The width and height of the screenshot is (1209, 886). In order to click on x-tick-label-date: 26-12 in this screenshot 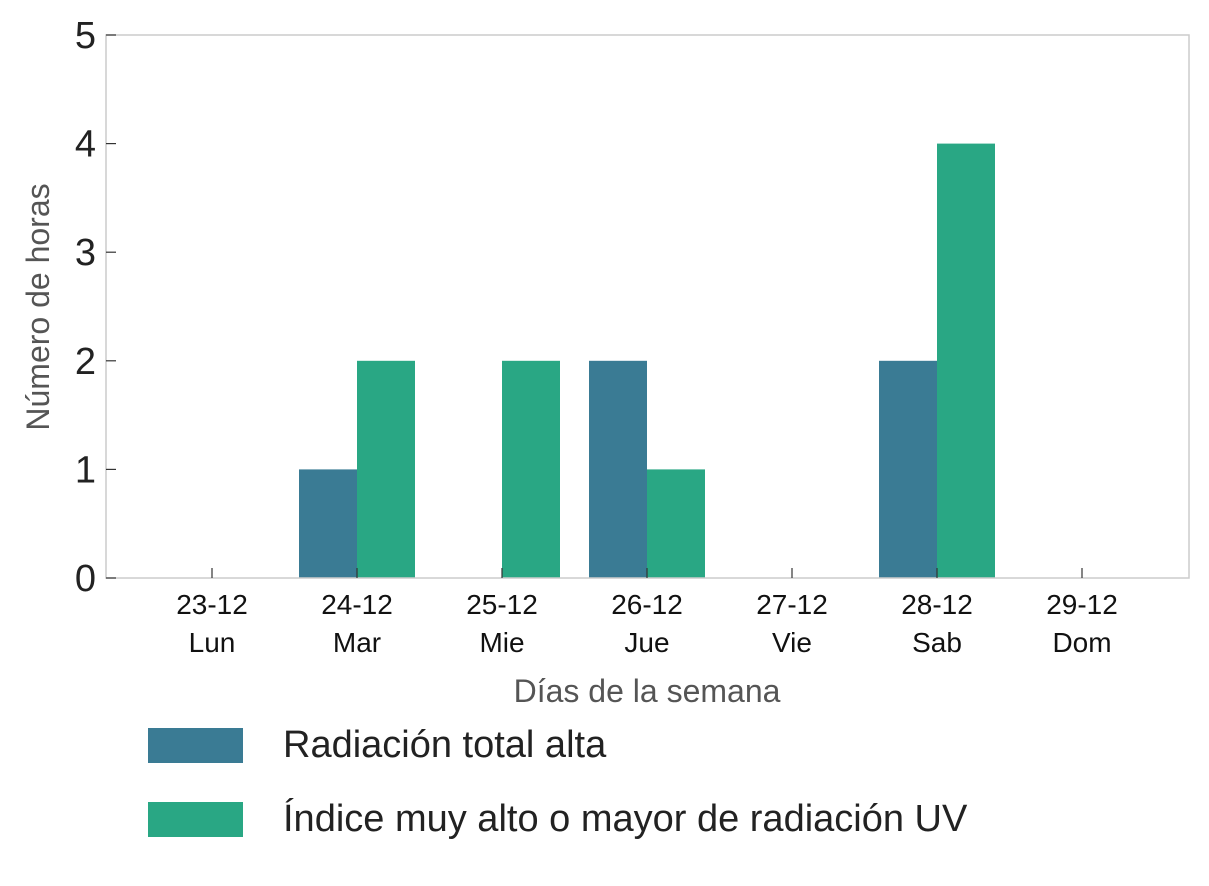, I will do `click(647, 604)`.